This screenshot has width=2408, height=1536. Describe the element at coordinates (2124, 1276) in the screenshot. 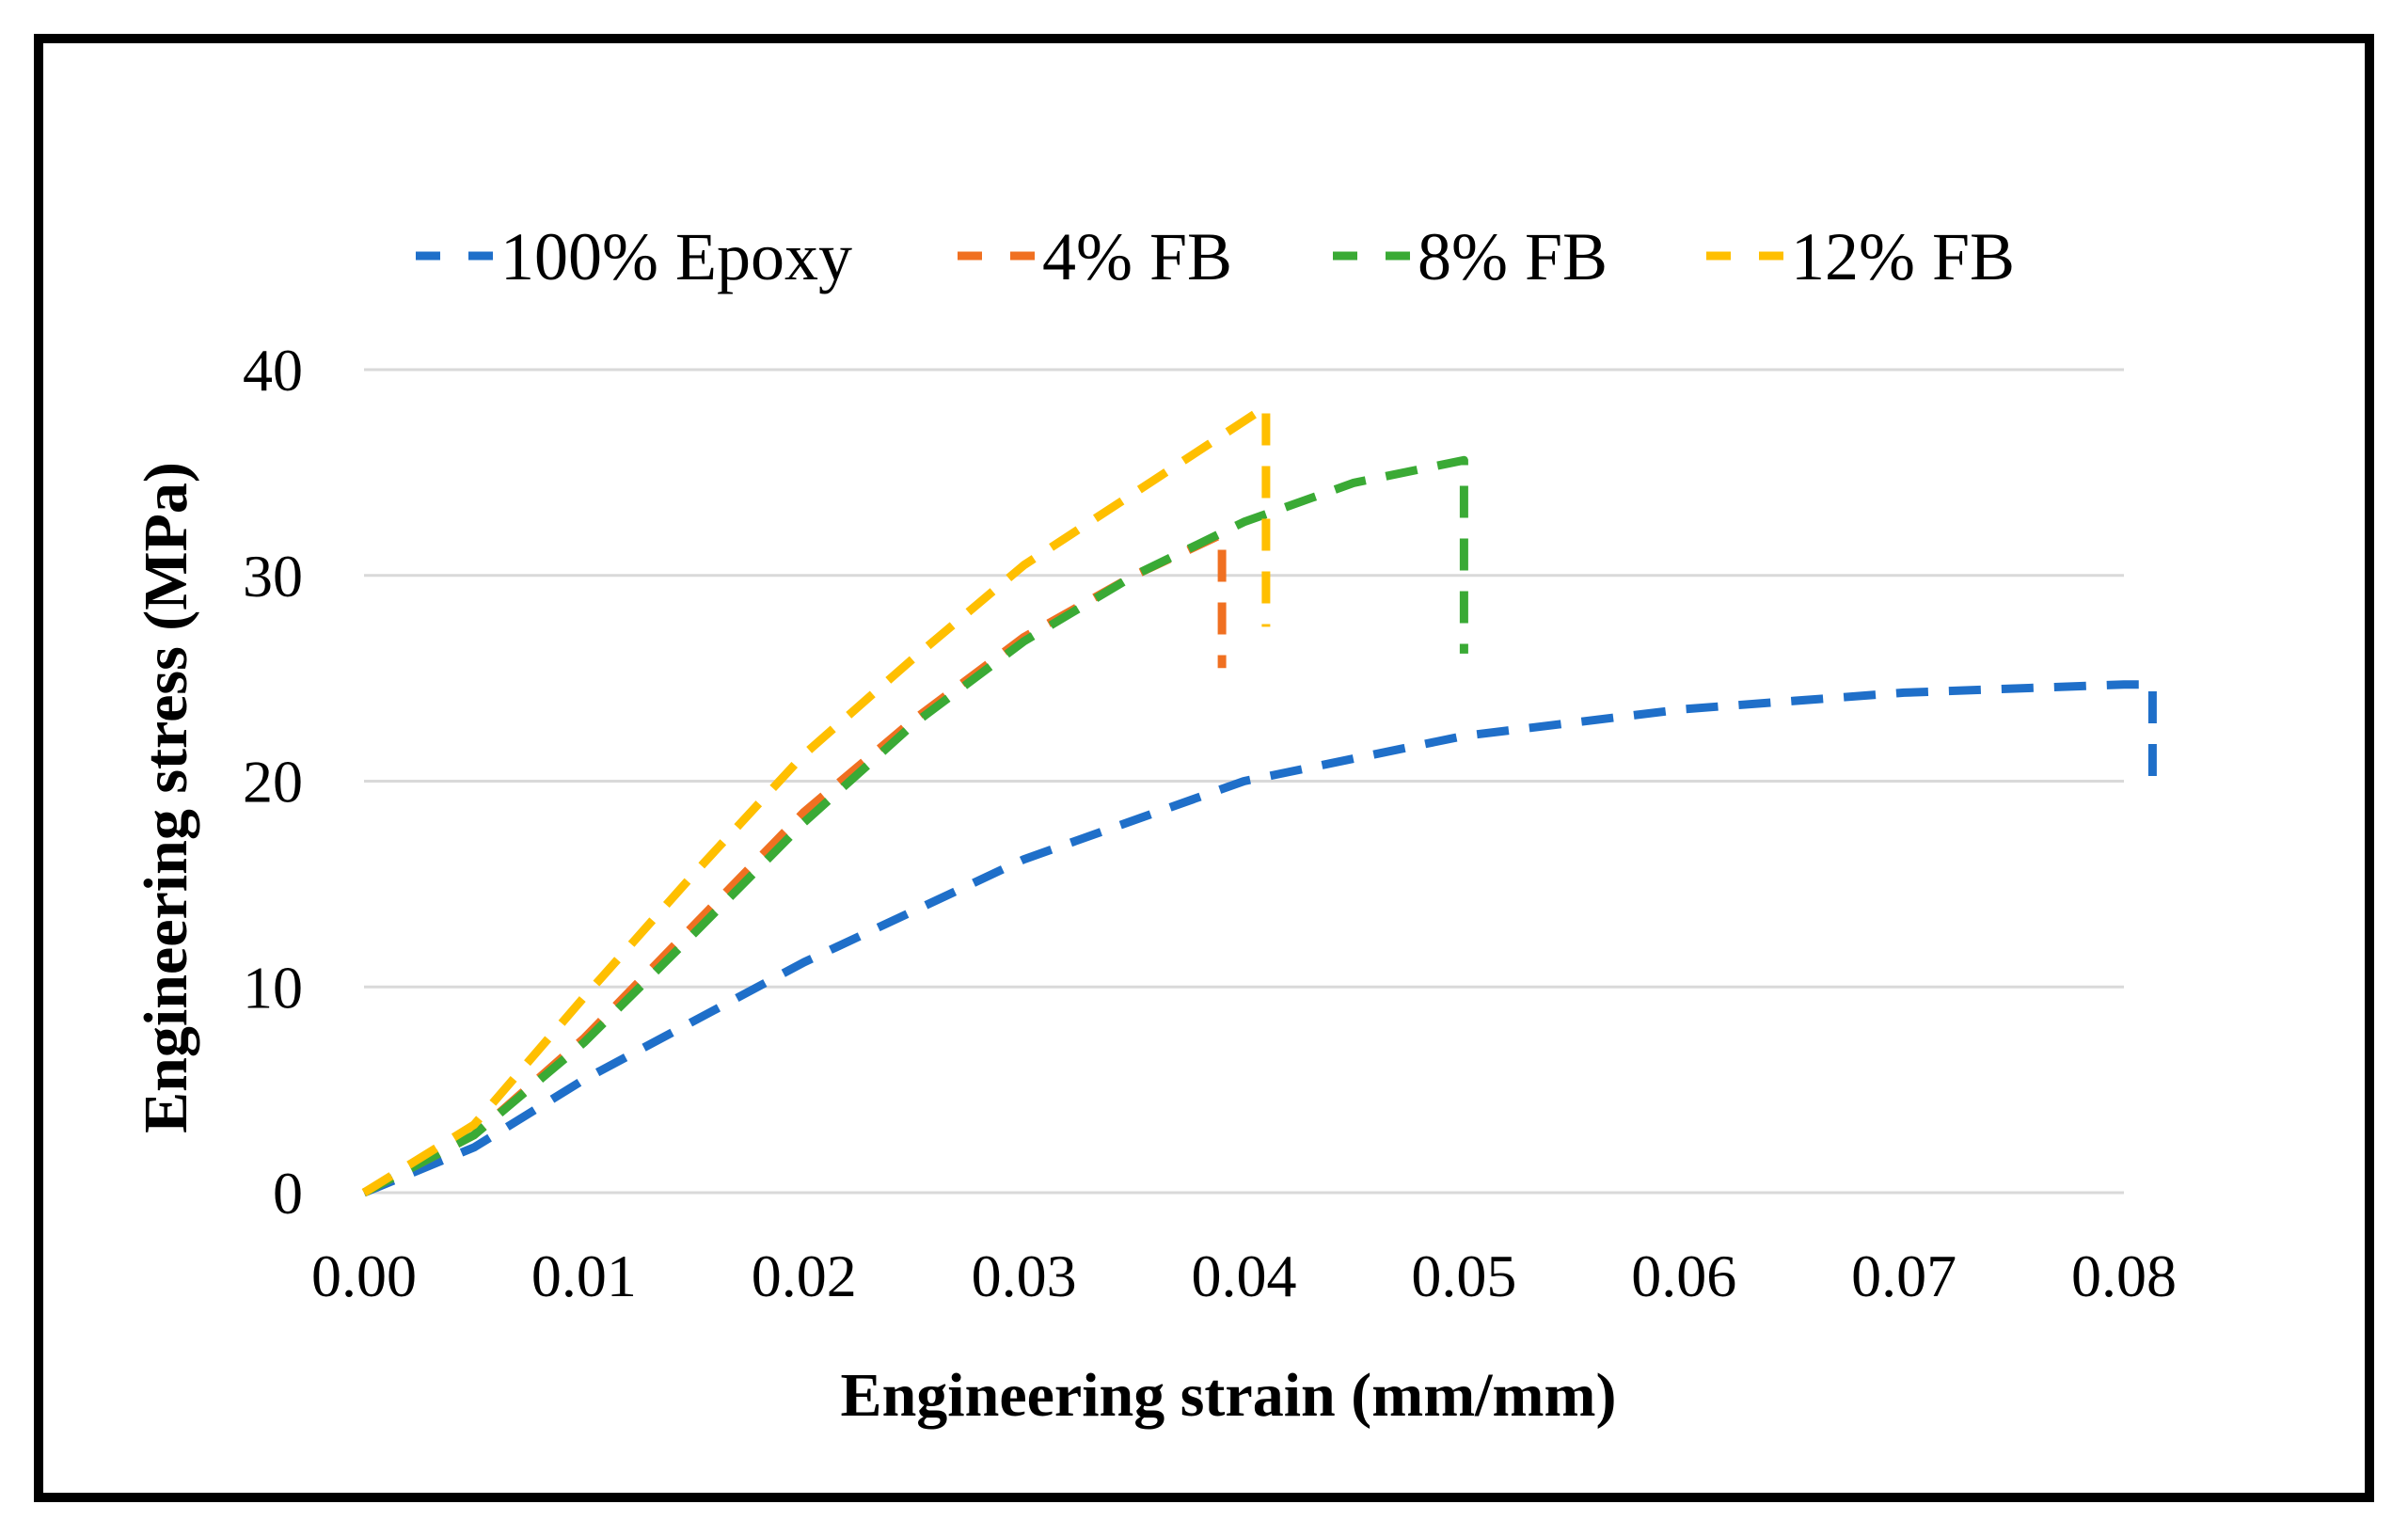

I see `x-tick-label: 0.08` at that location.